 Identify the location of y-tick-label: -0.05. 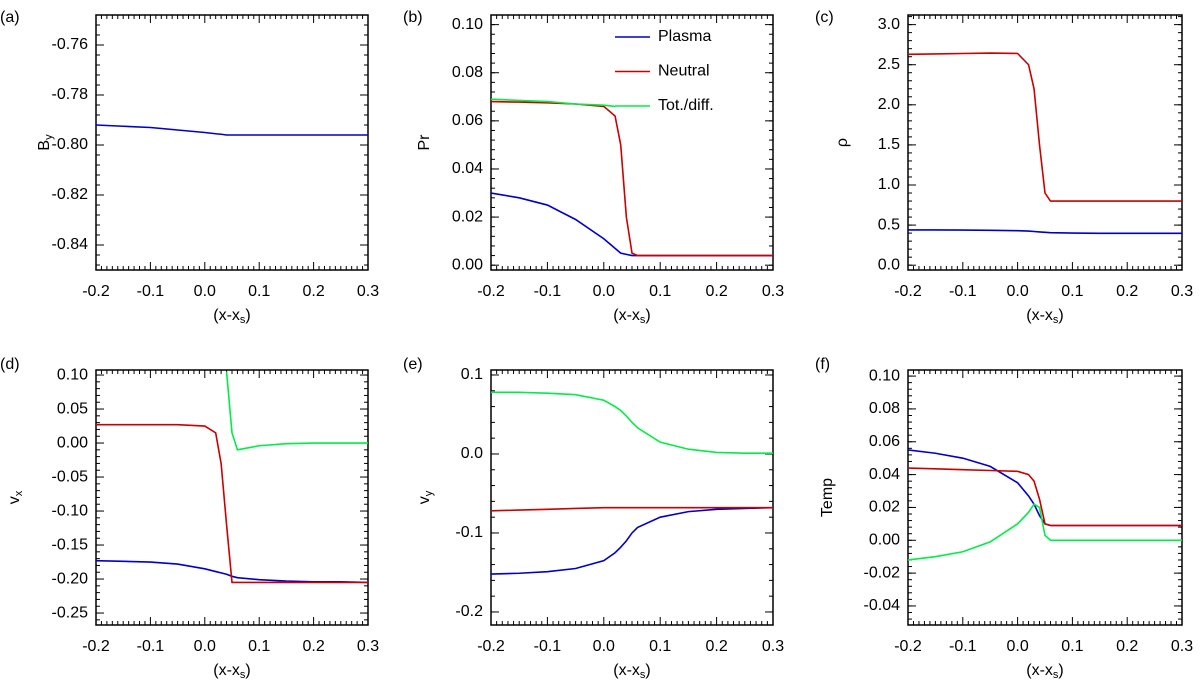
(70, 476).